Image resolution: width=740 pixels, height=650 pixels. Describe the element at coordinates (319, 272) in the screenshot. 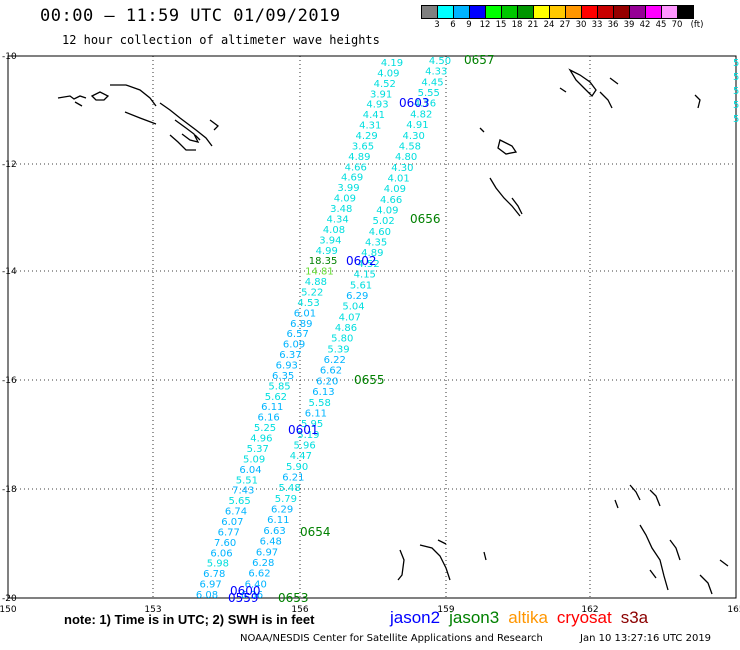

I see `swh-value-left-track: 14.81` at that location.